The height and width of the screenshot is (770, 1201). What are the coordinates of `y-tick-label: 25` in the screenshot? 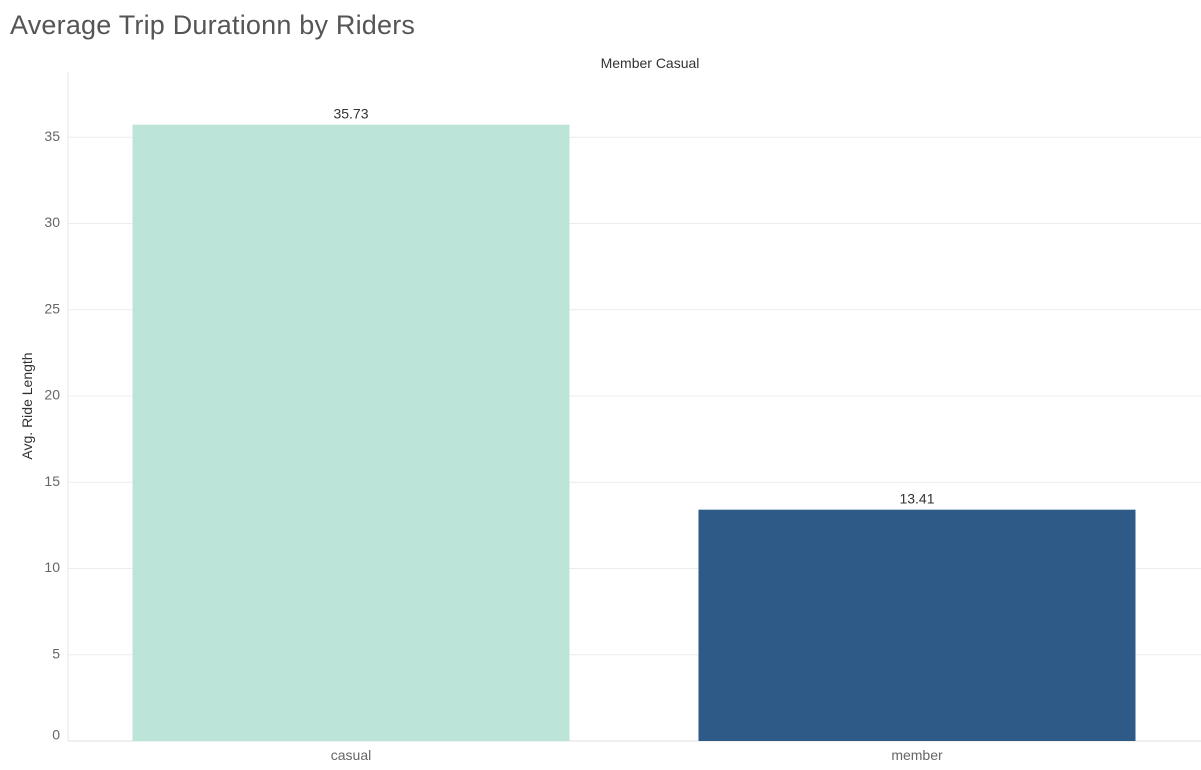 It's located at (52, 308).